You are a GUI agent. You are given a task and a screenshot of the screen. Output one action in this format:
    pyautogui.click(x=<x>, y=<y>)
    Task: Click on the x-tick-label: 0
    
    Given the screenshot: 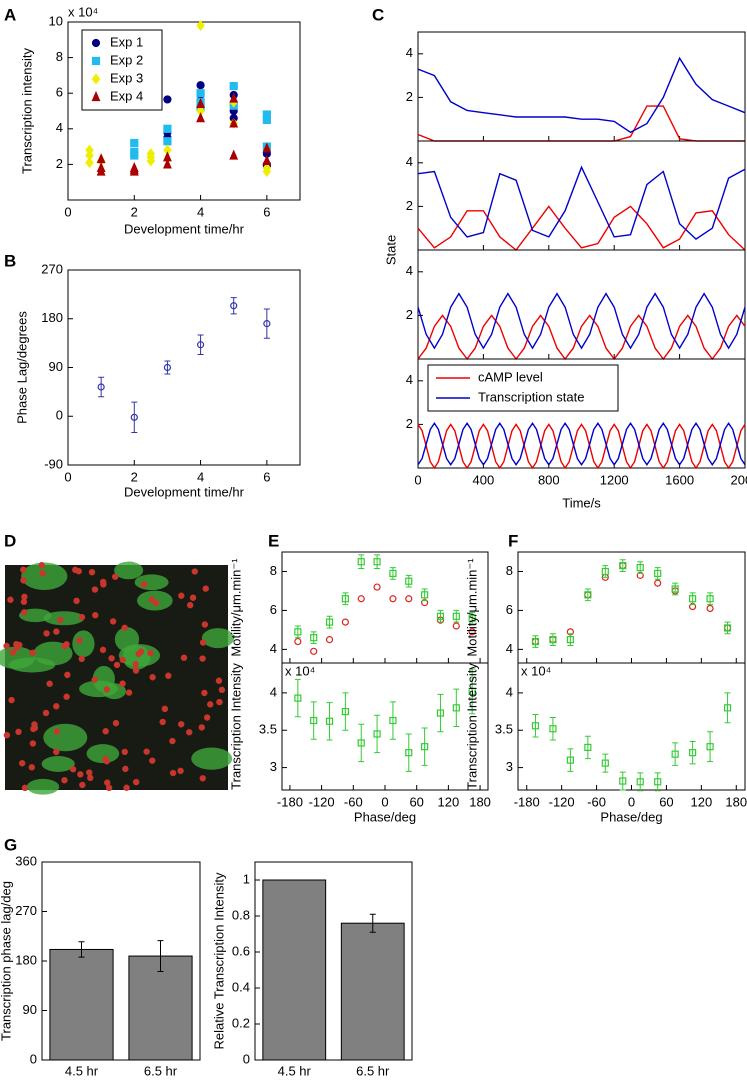 What is the action you would take?
    pyautogui.click(x=67, y=211)
    